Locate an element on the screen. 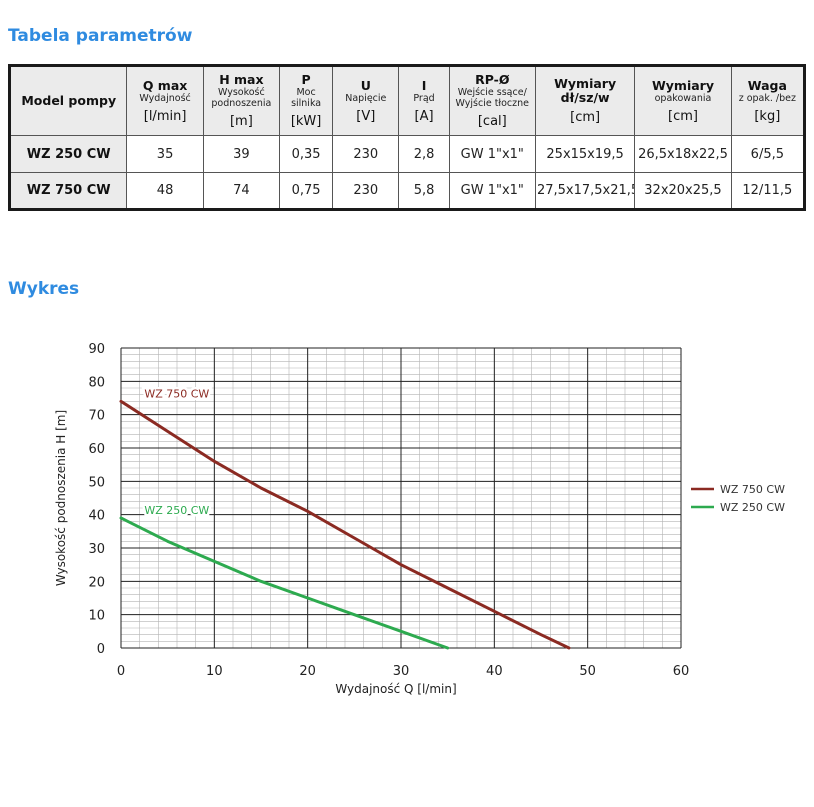  header-dimensions: Wymiary dł/sz/w [cm] is located at coordinates (585, 100).